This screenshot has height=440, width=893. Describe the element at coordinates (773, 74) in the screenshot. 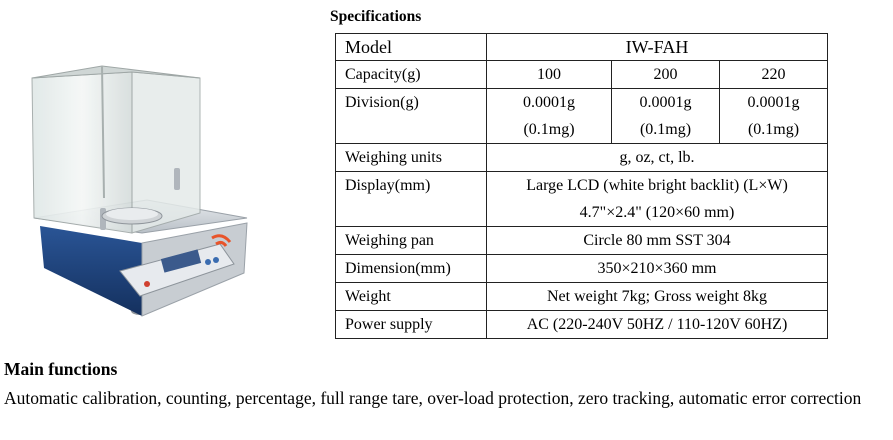

I see `capacity-value-3: 220` at that location.